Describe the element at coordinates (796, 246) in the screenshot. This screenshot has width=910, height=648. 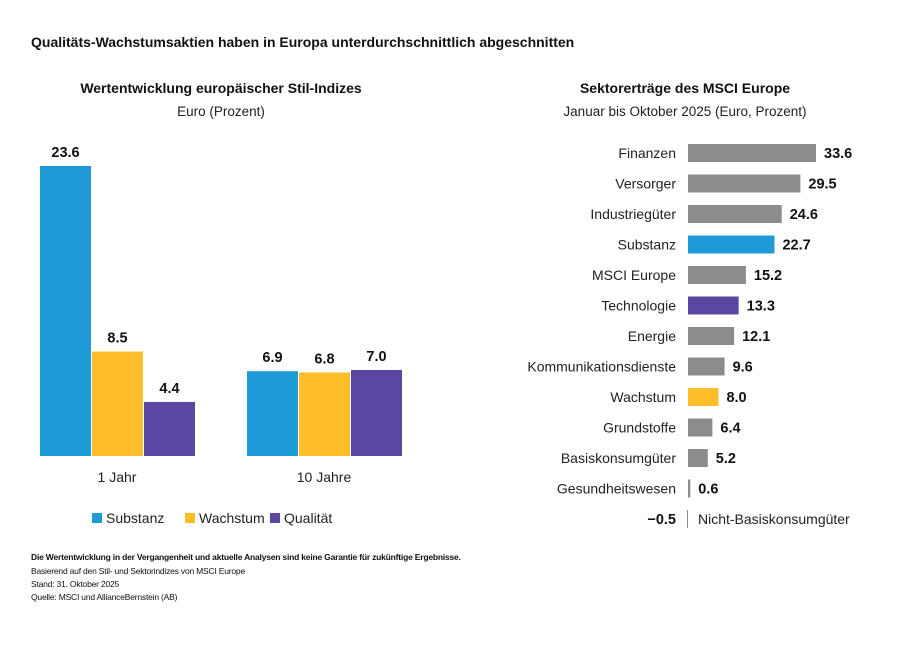
I see `data-label: 22.7` at that location.